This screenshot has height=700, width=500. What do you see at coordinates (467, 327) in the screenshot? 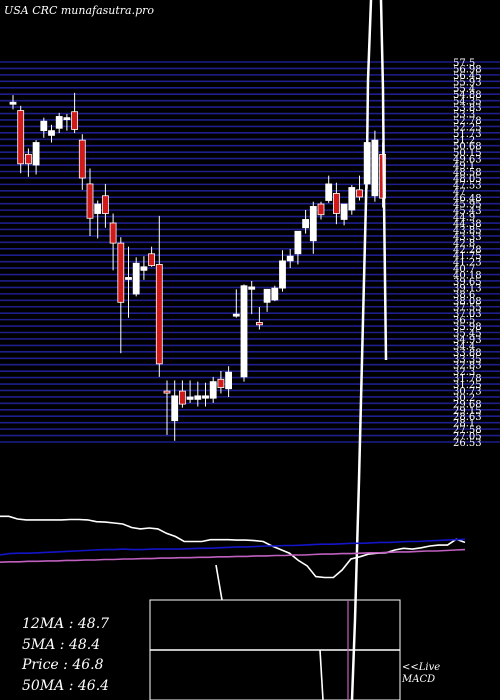
I see `price-tick-label: 35.98` at bounding box center [467, 327].